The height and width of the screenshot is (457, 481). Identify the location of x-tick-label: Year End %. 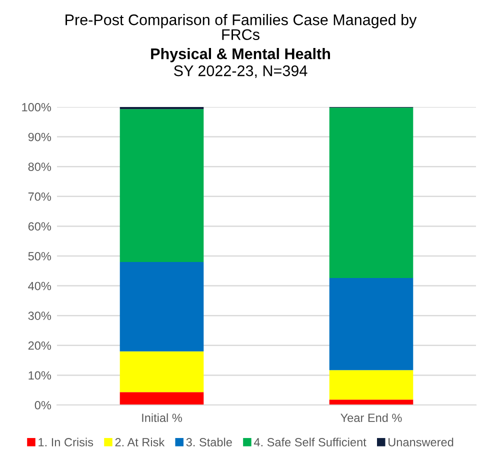
(371, 417).